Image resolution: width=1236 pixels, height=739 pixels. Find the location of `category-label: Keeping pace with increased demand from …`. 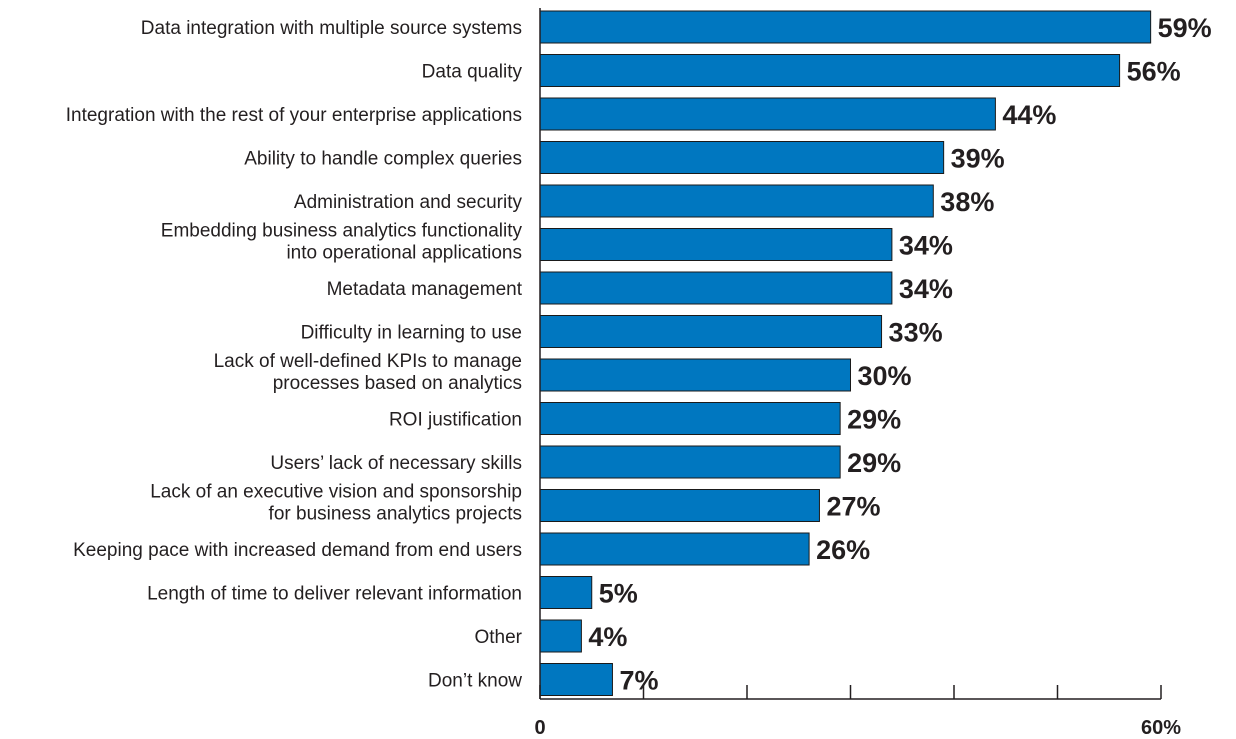

category-label: Keeping pace with increased demand from … is located at coordinates (297, 550).